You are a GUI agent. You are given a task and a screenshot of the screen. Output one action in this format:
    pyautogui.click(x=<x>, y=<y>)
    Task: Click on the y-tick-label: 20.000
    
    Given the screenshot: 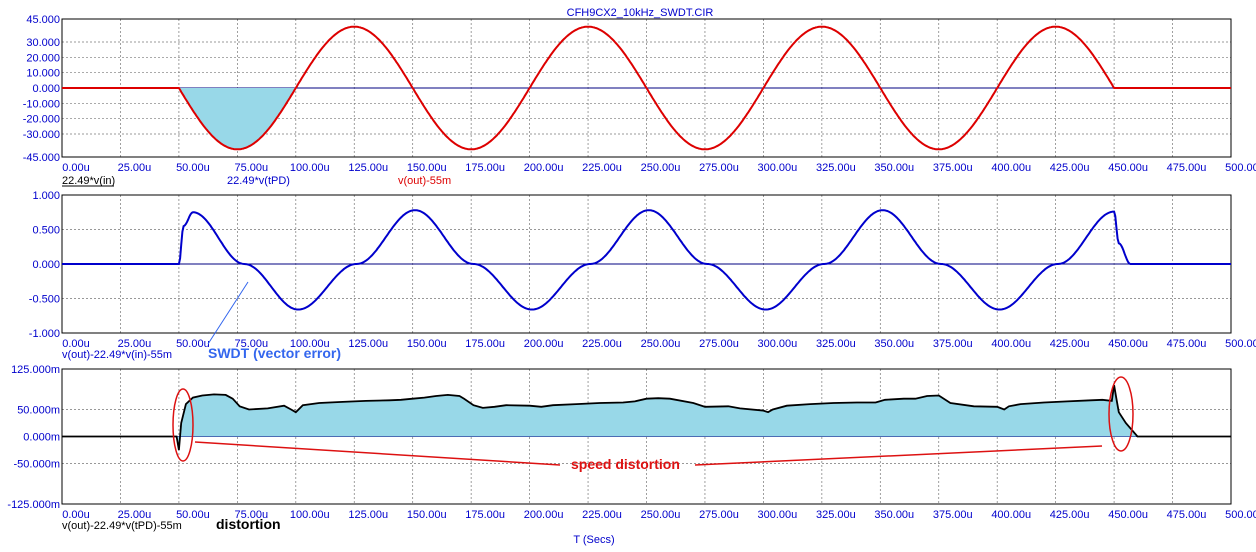 What is the action you would take?
    pyautogui.click(x=43, y=58)
    